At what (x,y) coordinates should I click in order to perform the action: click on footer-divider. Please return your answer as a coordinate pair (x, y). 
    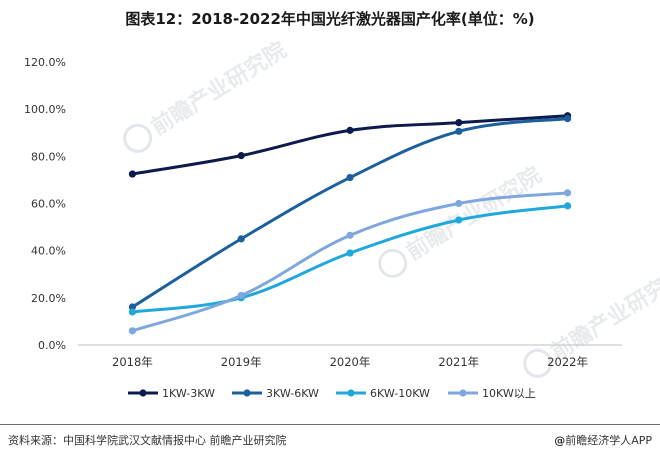
    Looking at the image, I should click on (330, 424).